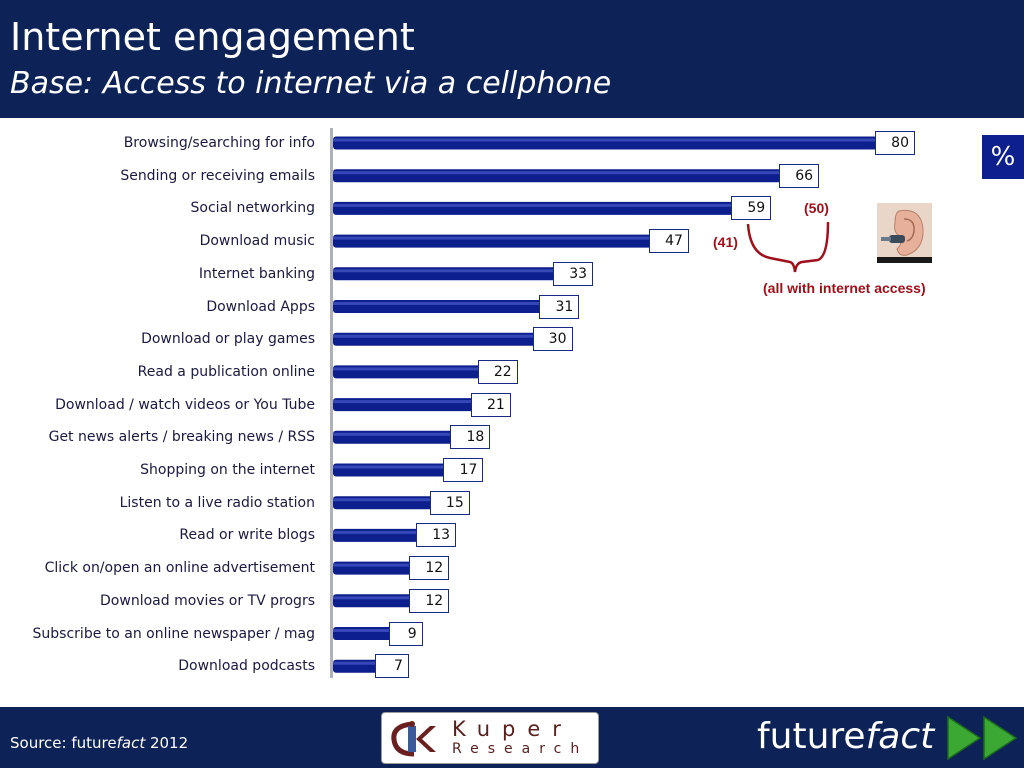 Image resolution: width=1024 pixels, height=768 pixels. I want to click on category-label-8: Download / watch videos or You Tube, so click(185, 404).